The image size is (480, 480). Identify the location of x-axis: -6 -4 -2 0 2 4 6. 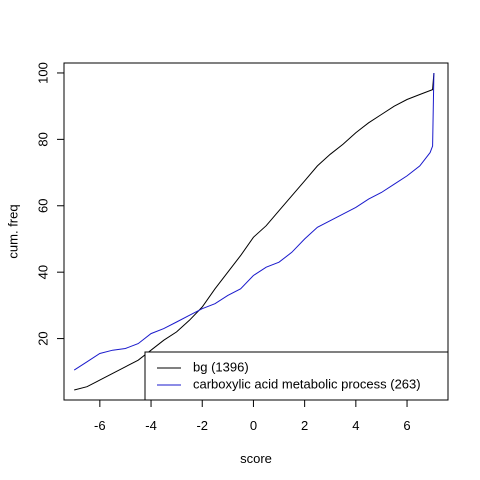
(252, 416).